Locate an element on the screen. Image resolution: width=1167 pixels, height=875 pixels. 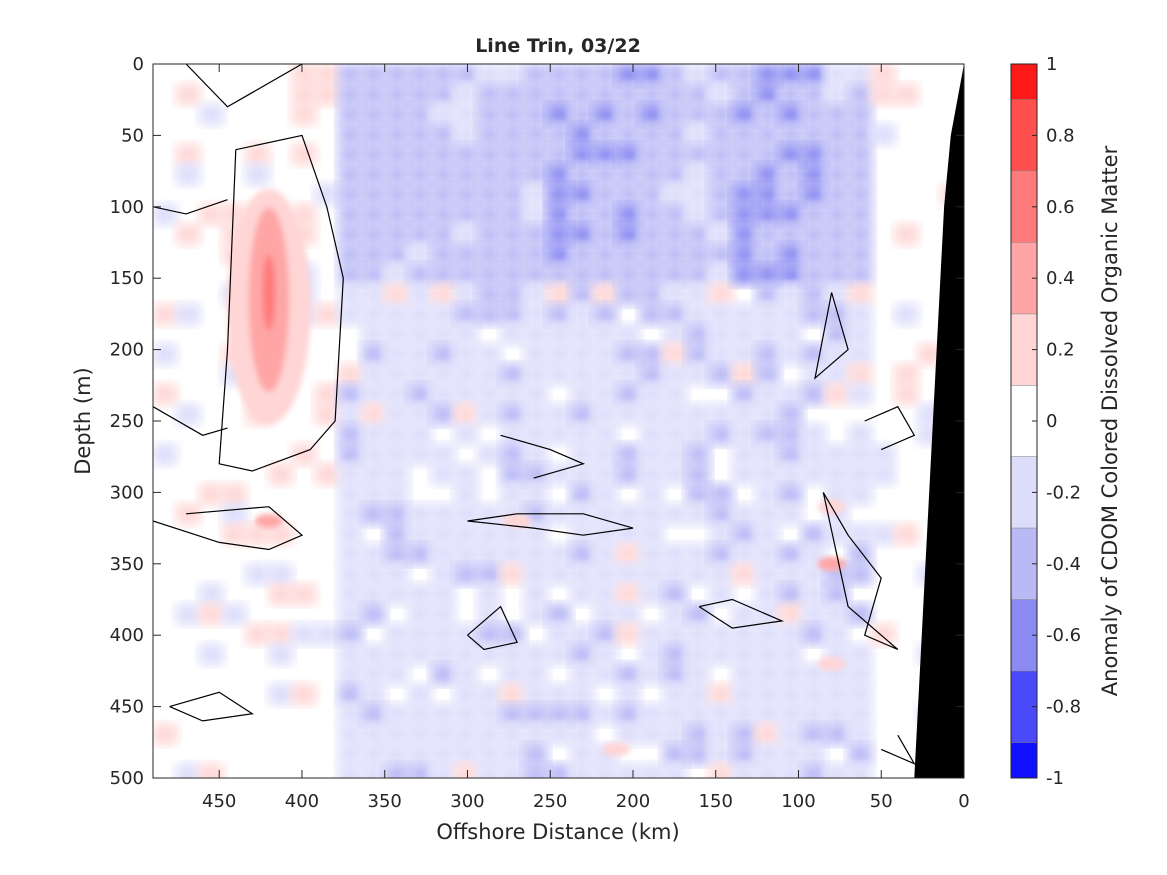
x-tick-label: 100 is located at coordinates (798, 801).